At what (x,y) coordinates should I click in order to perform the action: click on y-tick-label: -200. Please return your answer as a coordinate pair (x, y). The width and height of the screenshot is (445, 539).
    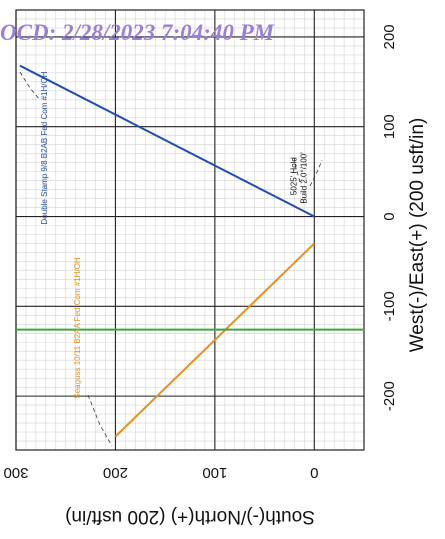
    Looking at the image, I should click on (389, 396).